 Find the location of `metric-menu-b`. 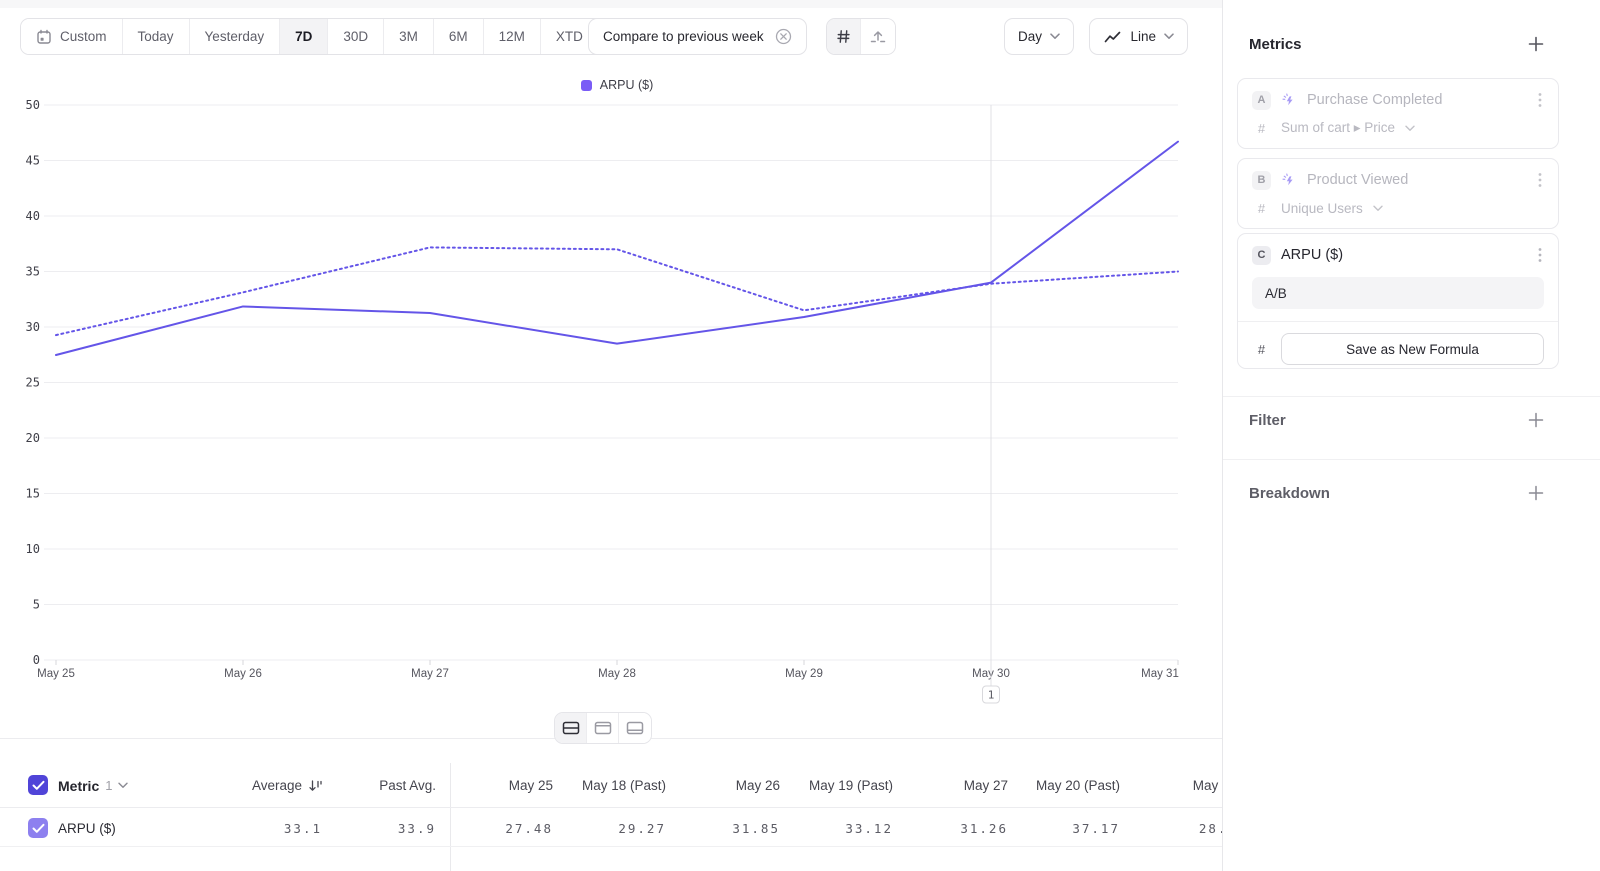

metric-menu-b is located at coordinates (1540, 180).